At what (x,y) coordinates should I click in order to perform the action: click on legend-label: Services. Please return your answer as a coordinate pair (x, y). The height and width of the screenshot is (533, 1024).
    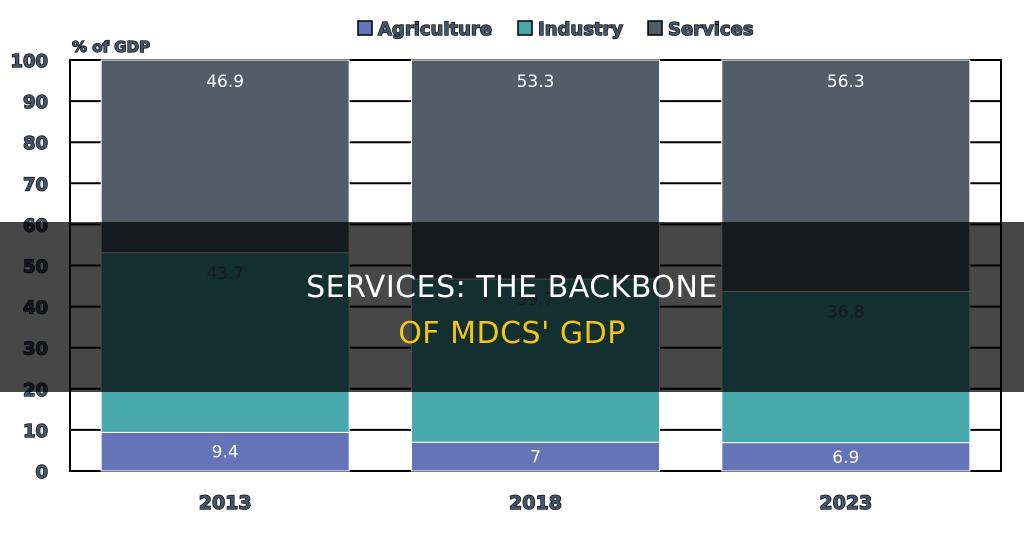
    Looking at the image, I should click on (711, 29).